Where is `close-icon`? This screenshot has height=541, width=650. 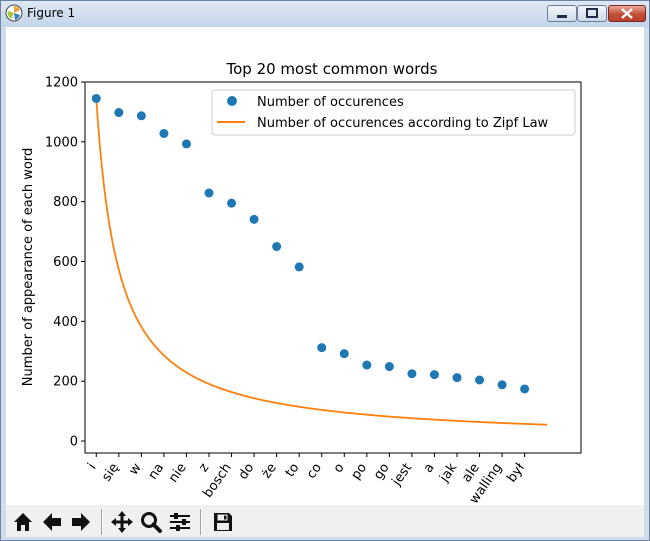 close-icon is located at coordinates (627, 13).